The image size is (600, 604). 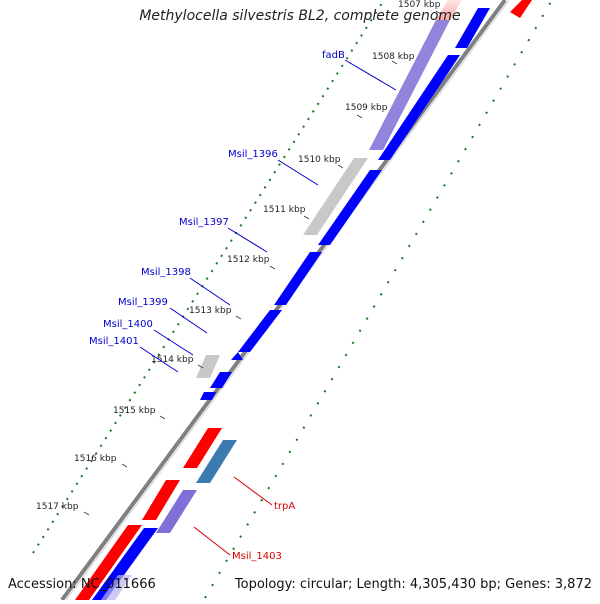 What do you see at coordinates (257, 556) in the screenshot?
I see `gene-label-msil_1403: Msil_1403` at bounding box center [257, 556].